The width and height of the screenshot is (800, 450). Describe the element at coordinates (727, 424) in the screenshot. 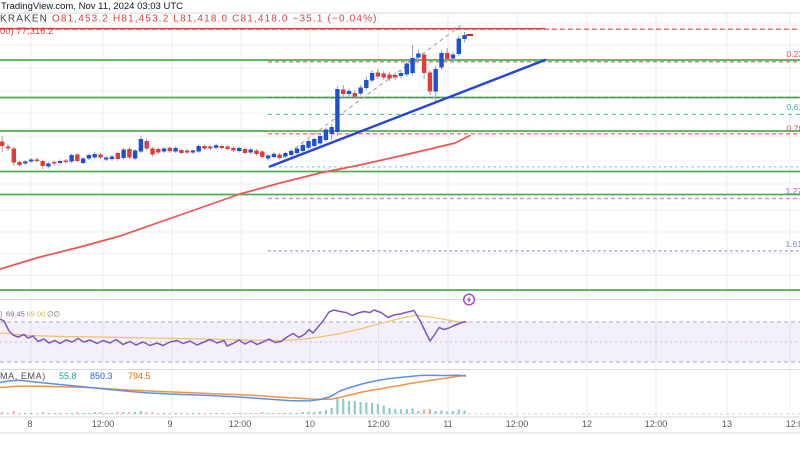

I see `svg-text: 13` at that location.